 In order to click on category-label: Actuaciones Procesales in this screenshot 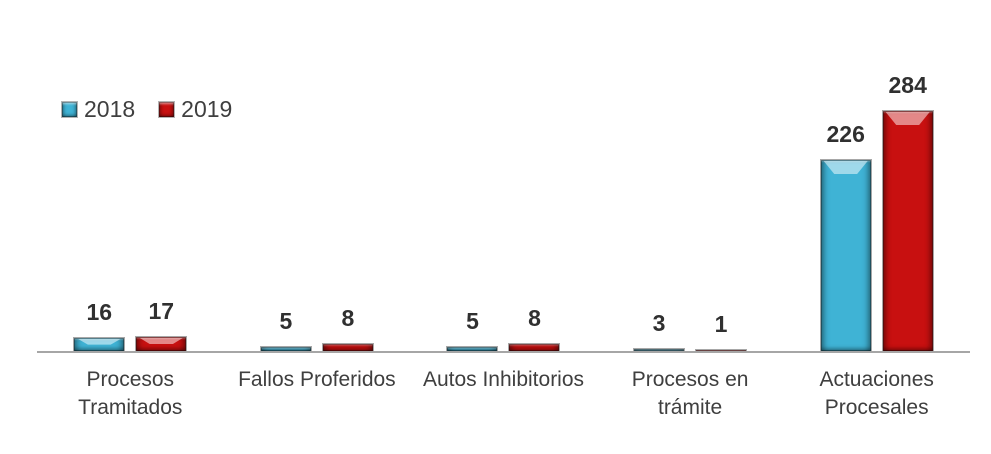, I will do `click(876, 394)`.